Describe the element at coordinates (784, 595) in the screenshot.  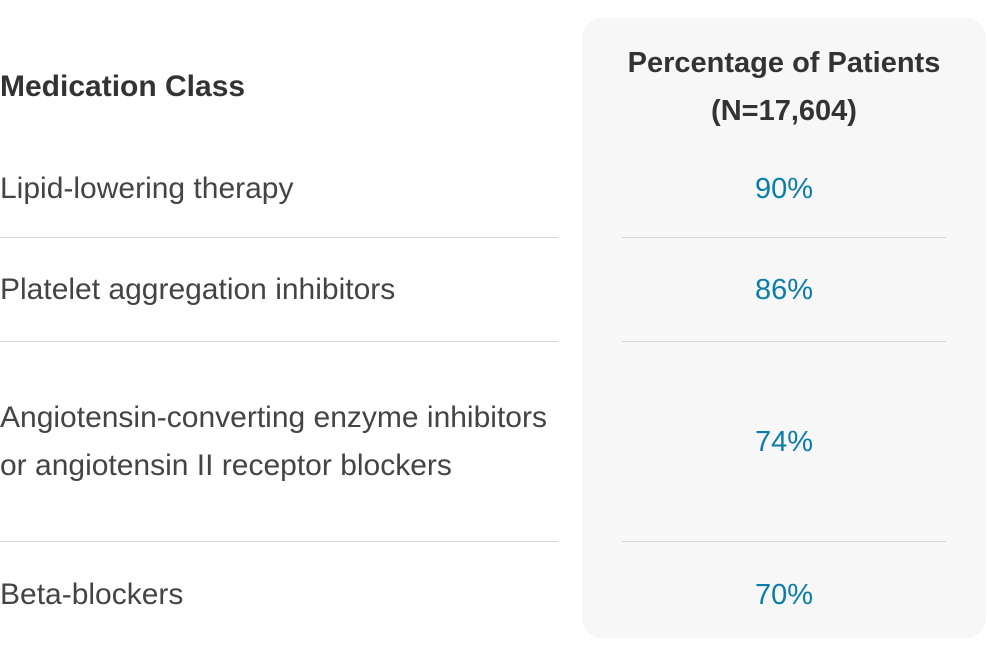
I see `percentage-cell: 70%` at that location.